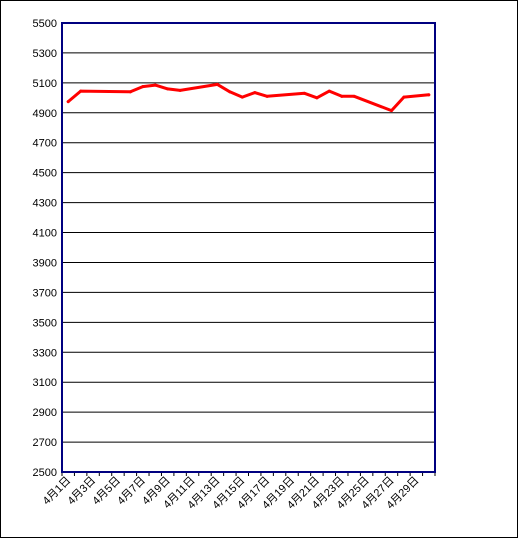  Describe the element at coordinates (45, 54) in the screenshot. I see `y-tick-label: 5300` at that location.